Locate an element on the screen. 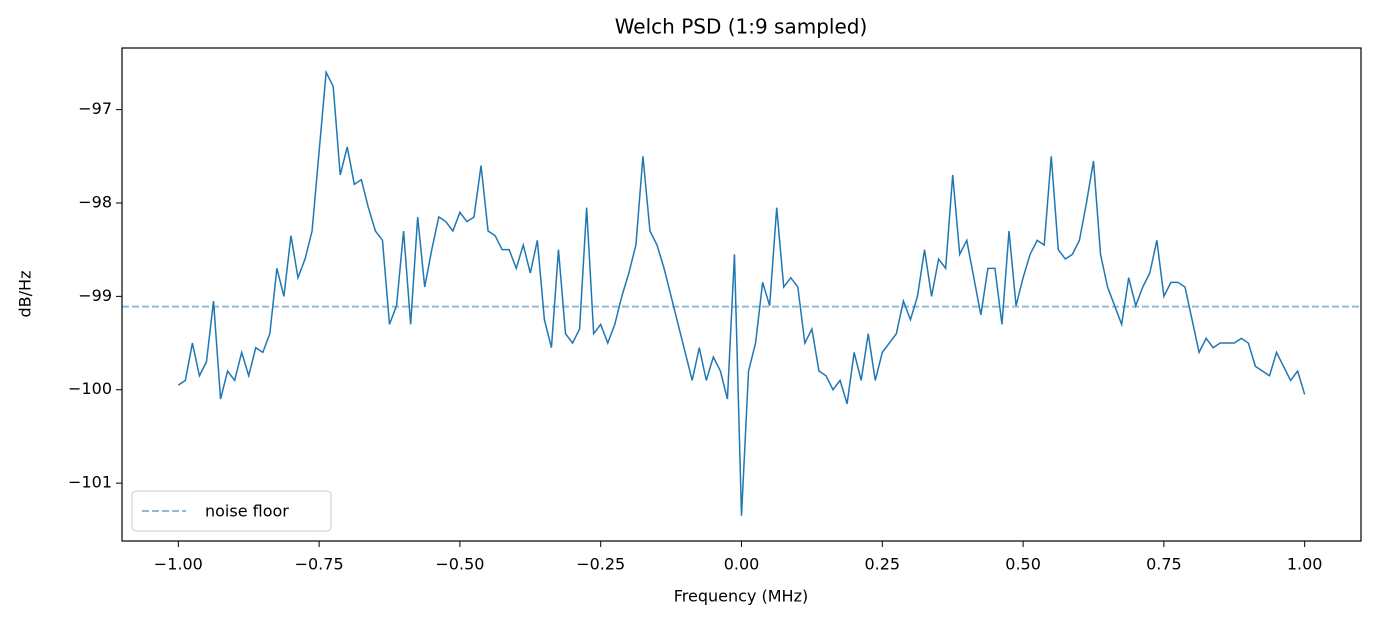 This screenshot has width=1377, height=622. x-tick-label: 1.00 is located at coordinates (1305, 564).